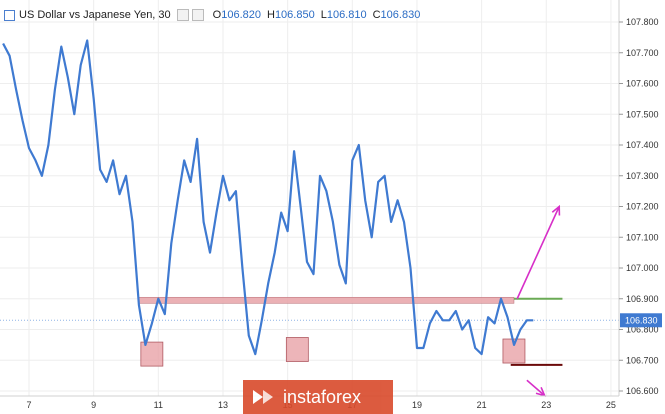  Describe the element at coordinates (642, 176) in the screenshot. I see `y-tick-label: 107.300` at that location.